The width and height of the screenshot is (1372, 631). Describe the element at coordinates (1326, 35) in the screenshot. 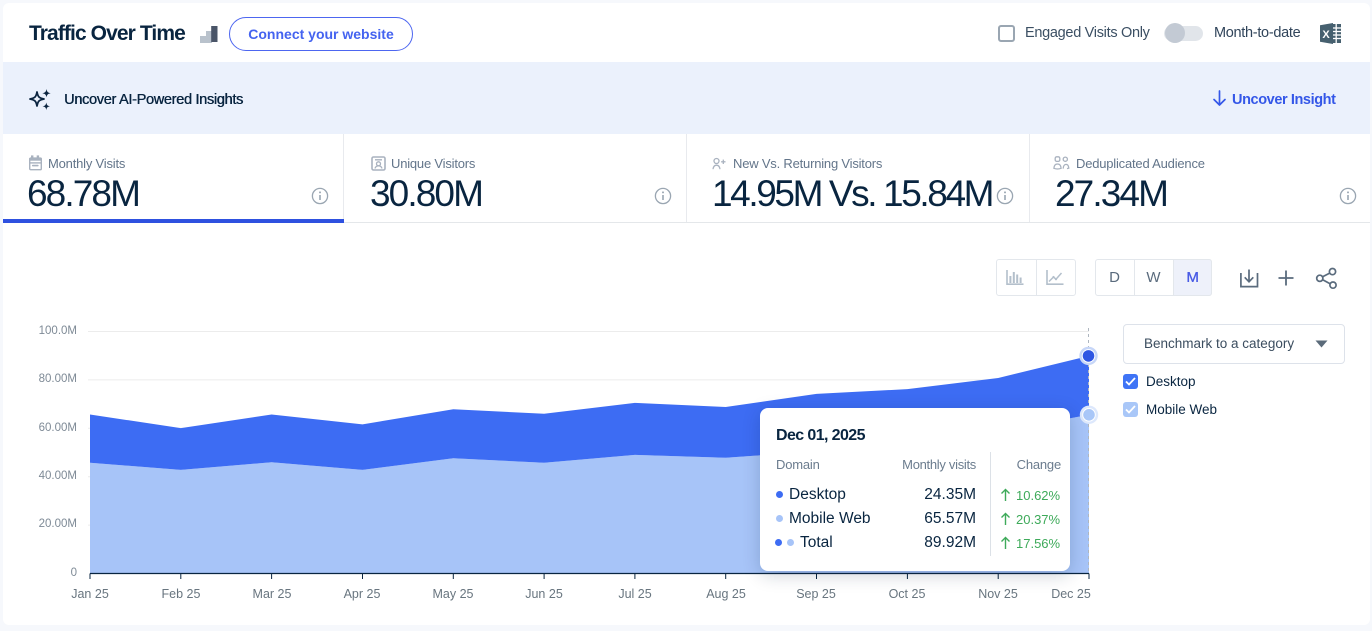

I see `svg-text: X` at that location.